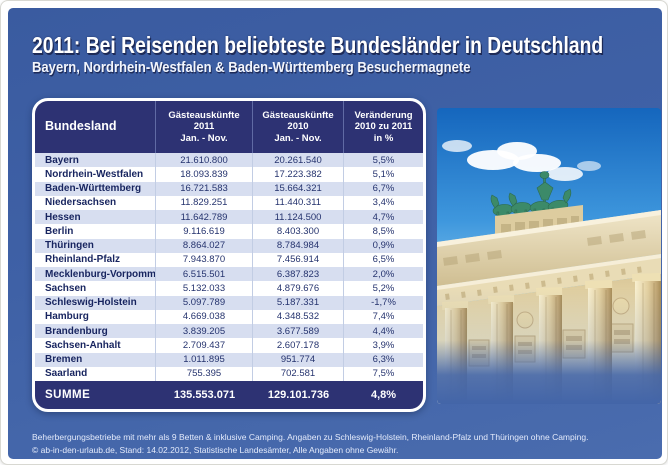 This screenshot has width=668, height=465. I want to click on guests-2011-value: 11.829.251, so click(204, 202).